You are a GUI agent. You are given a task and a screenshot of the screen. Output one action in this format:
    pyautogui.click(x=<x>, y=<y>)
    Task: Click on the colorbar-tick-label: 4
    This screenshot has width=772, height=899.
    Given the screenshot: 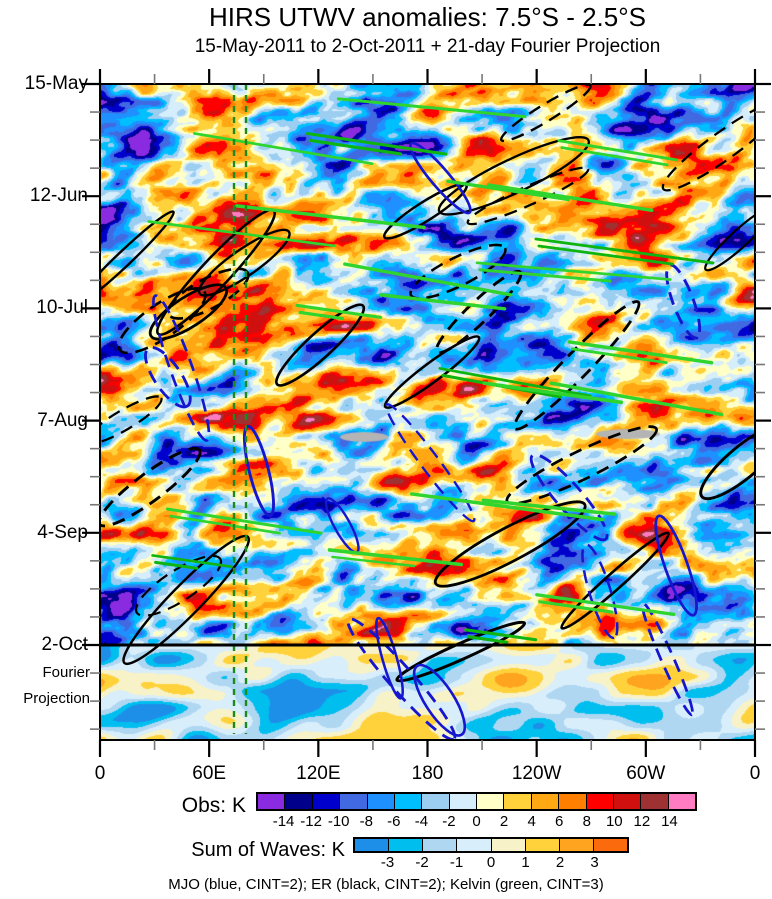 What is the action you would take?
    pyautogui.click(x=531, y=821)
    